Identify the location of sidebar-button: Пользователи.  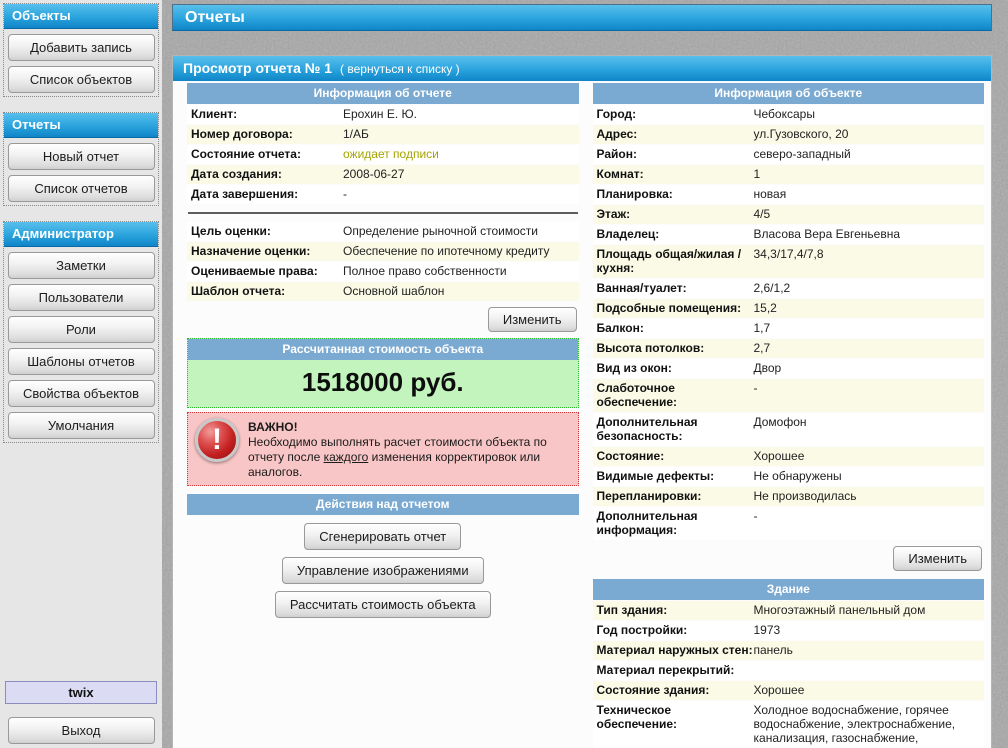
(81, 297).